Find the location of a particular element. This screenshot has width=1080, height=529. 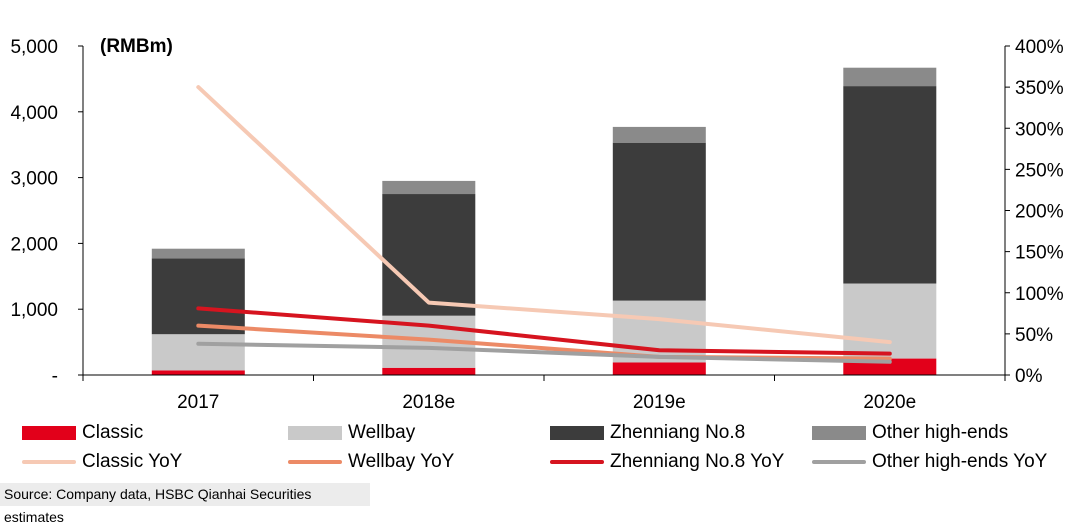

line-other-high-ends-yoy is located at coordinates (544, 352).